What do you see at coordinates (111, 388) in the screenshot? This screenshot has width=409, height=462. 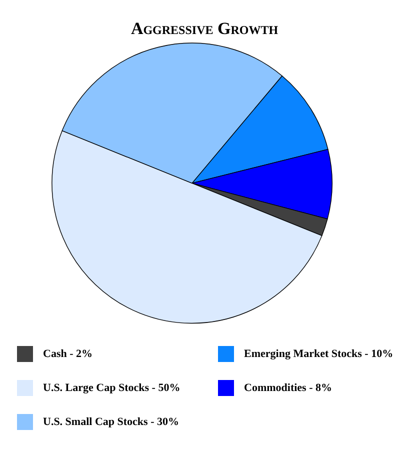 I see `legend-label: U.S. Large Cap Stocks - 50%` at bounding box center [111, 388].